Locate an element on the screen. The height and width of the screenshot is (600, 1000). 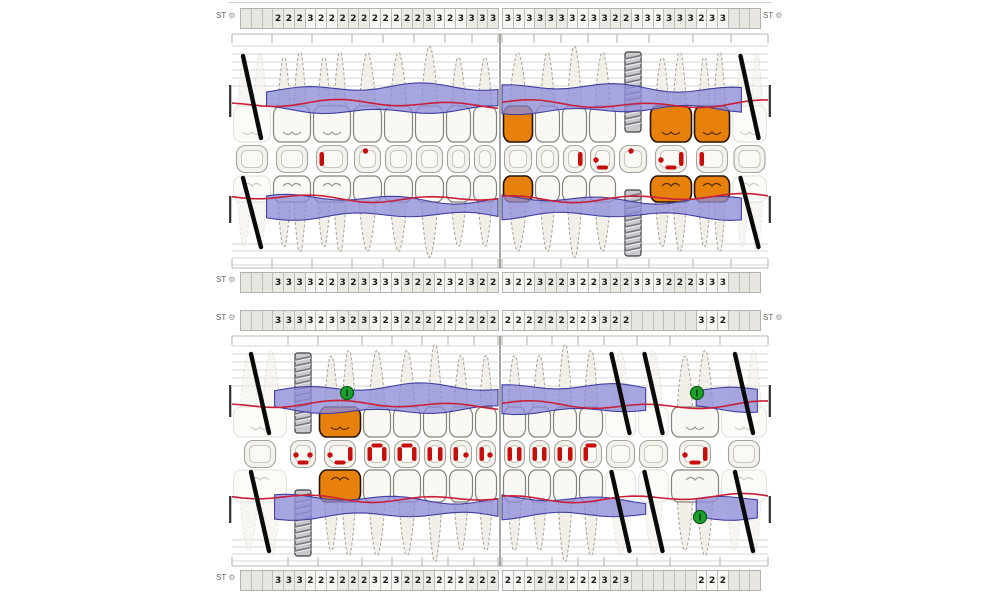
green-marker is located at coordinates (347, 393).